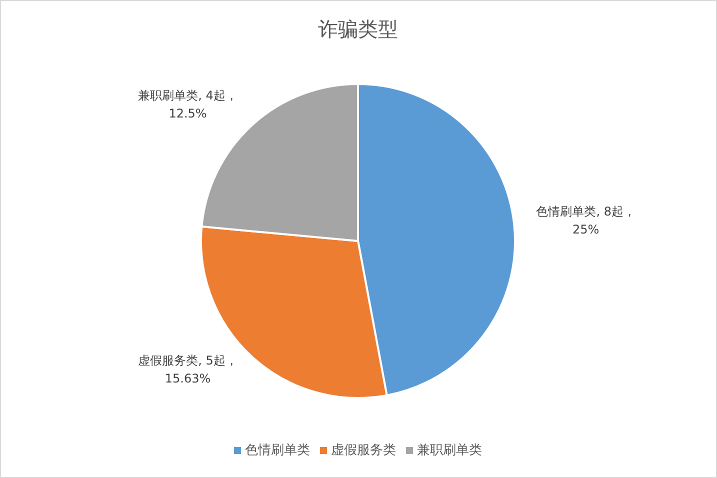 The width and height of the screenshot is (717, 478). What do you see at coordinates (187, 113) in the screenshot?
I see `text: 12.5%` at bounding box center [187, 113].